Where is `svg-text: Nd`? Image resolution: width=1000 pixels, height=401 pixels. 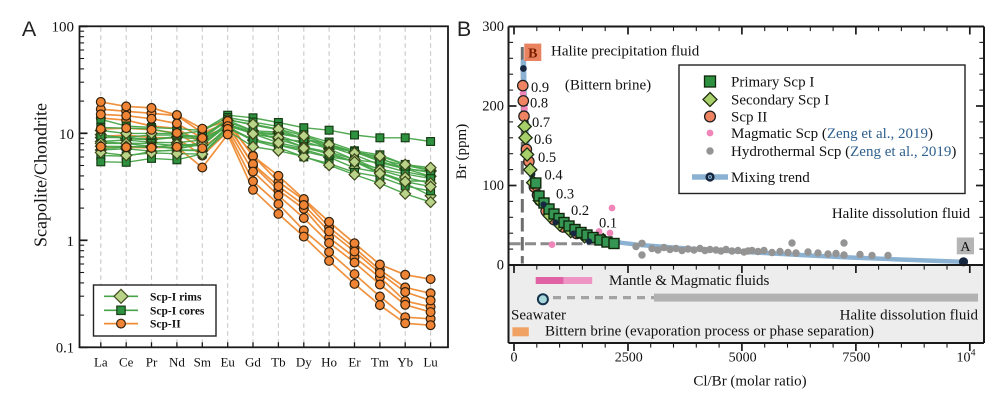 svg-text: Nd is located at coordinates (177, 362).